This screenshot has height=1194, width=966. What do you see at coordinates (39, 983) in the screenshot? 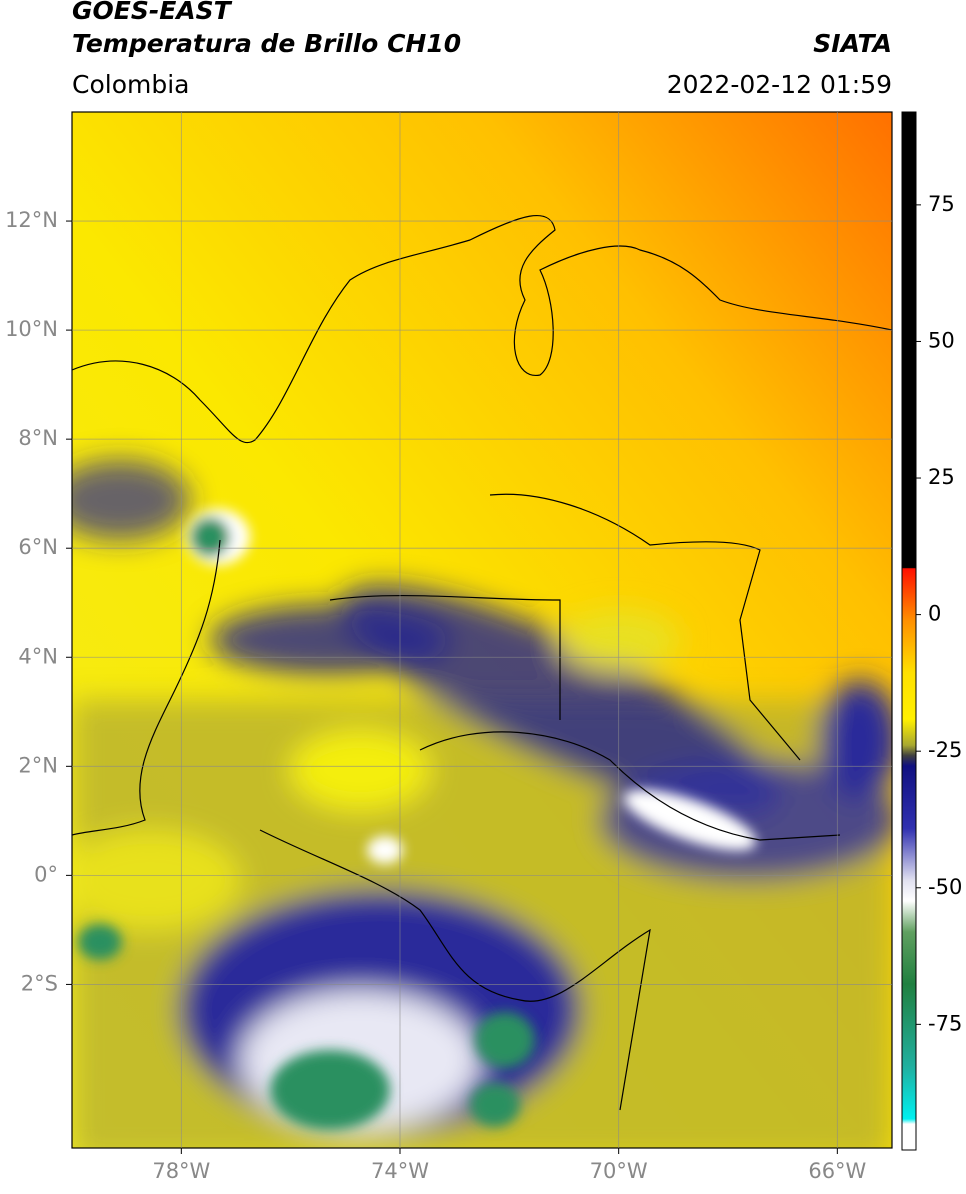
I see `y-tick-label: 2°S` at bounding box center [39, 983].